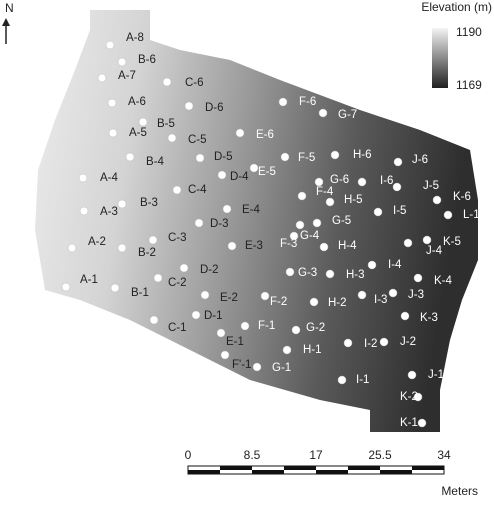 The image size is (494, 505). What do you see at coordinates (355, 275) in the screenshot?
I see `point-label: H-3` at bounding box center [355, 275].